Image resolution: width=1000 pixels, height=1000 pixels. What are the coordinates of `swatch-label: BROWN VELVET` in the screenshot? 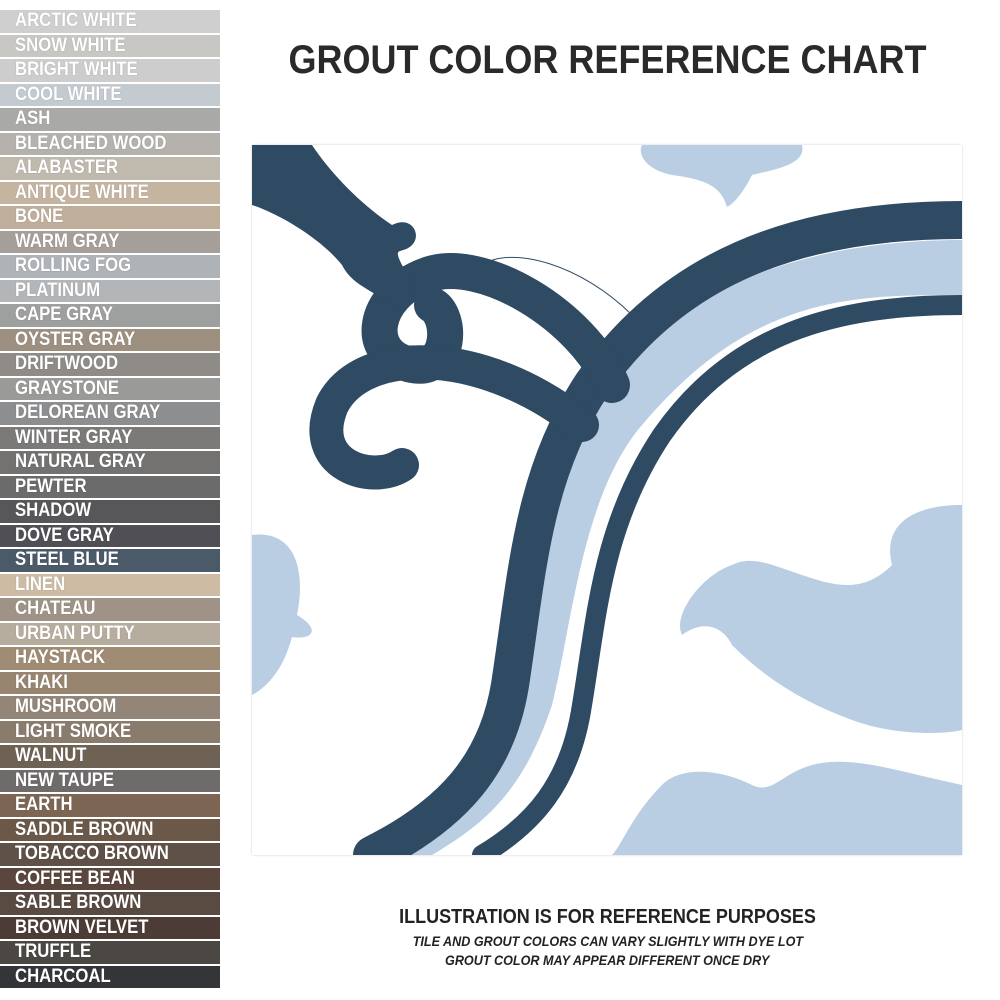 It's located at (82, 927).